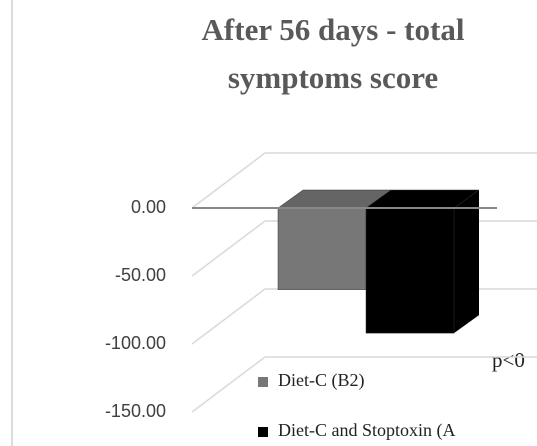  Describe the element at coordinates (508, 360) in the screenshot. I see `annotation: p<0` at that location.